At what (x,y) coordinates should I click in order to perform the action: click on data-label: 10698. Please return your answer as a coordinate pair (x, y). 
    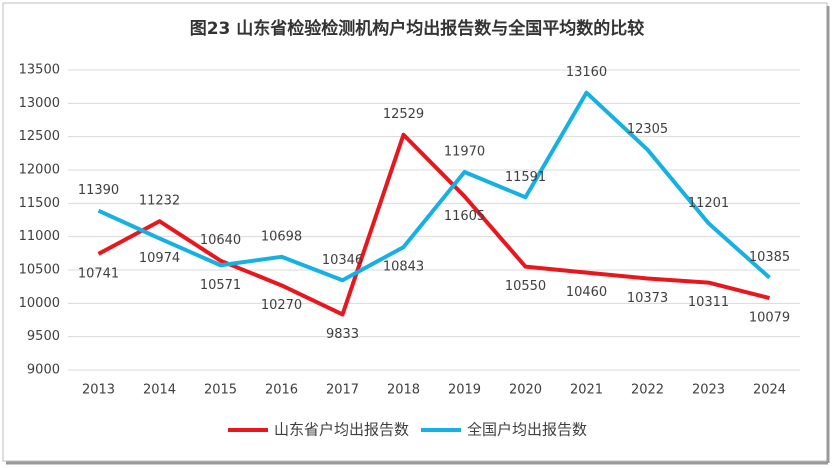
    Looking at the image, I should click on (281, 236).